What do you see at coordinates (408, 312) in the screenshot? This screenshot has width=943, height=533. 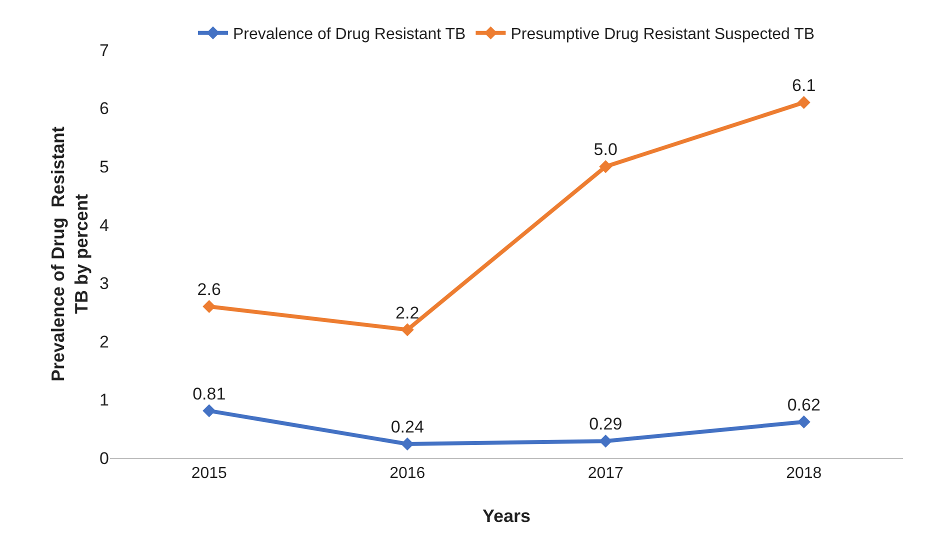 I see `data-label: 2.2` at bounding box center [408, 312].